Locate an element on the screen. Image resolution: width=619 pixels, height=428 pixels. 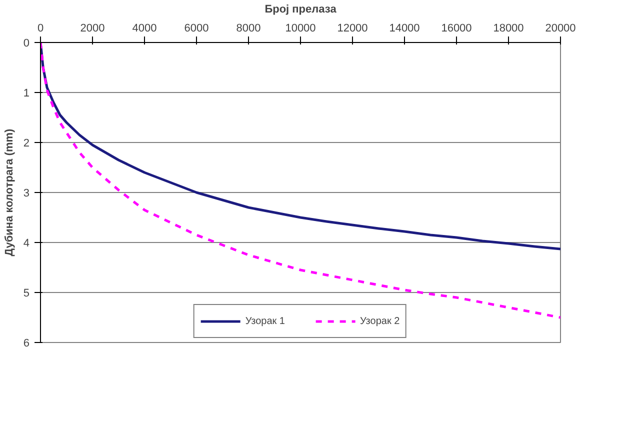
y-tick-label: 0 is located at coordinates (26, 44).